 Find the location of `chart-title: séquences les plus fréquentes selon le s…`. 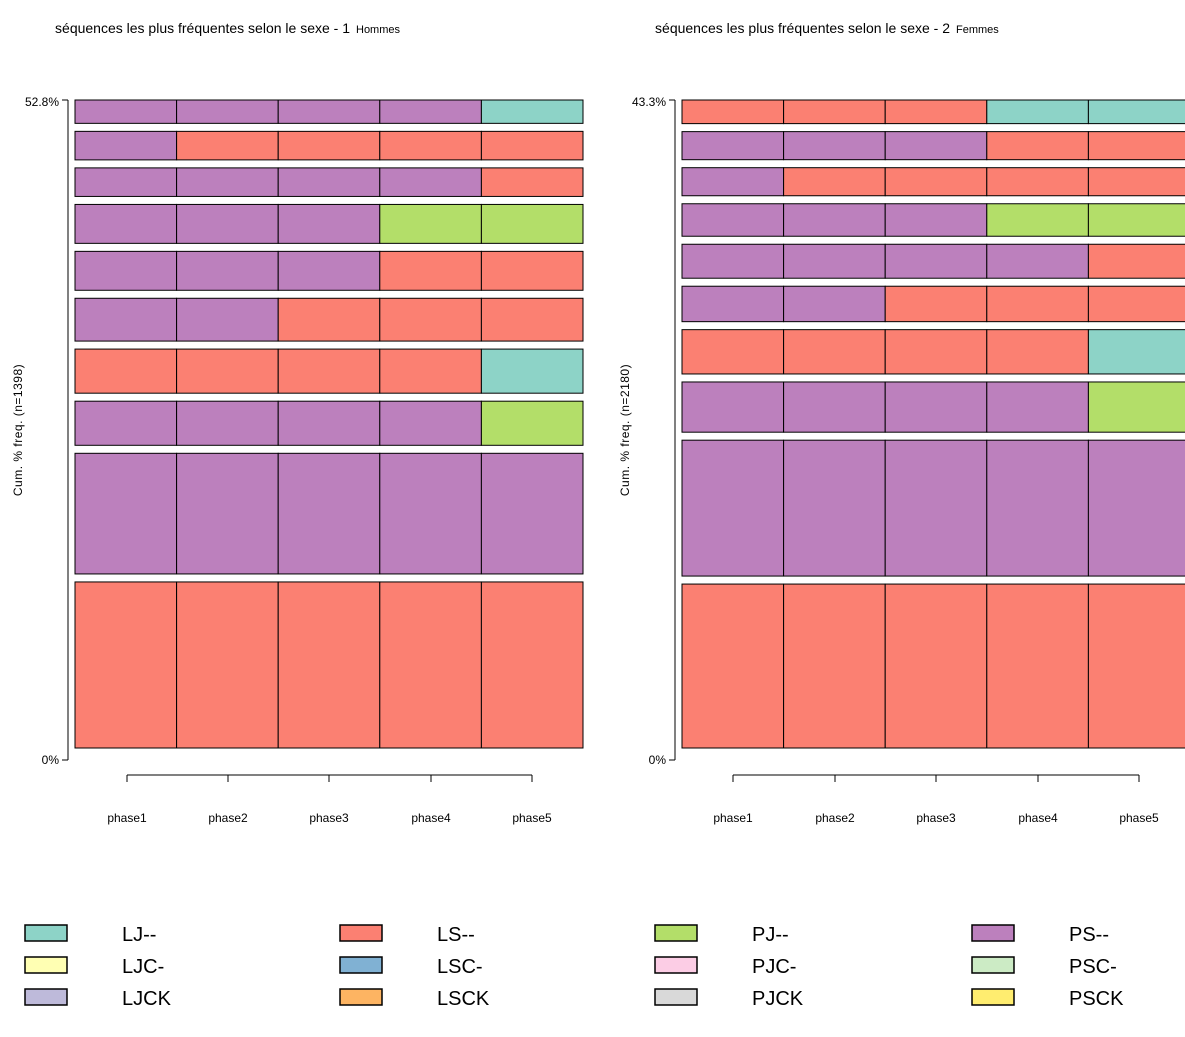

chart-title: séquences les plus fréquentes selon le s… is located at coordinates (202, 28).